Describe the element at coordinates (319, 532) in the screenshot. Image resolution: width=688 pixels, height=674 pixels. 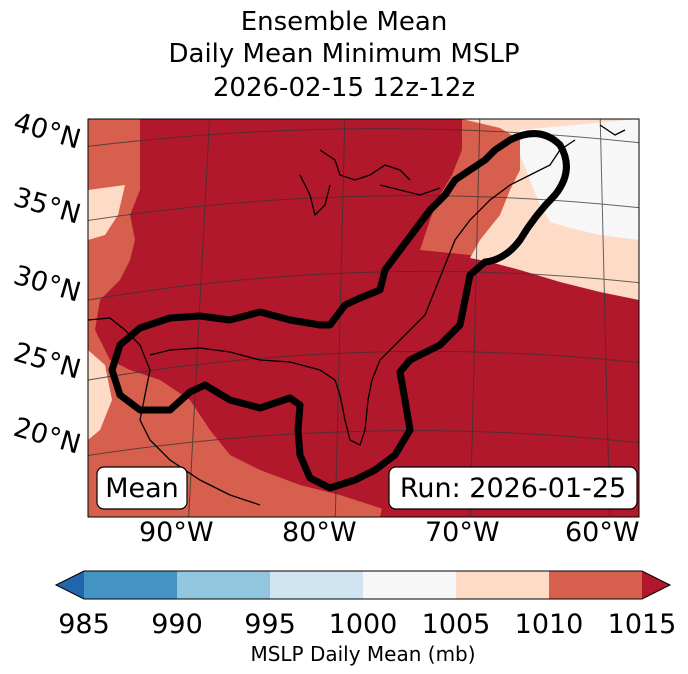
I see `lon-label: 80°W` at that location.